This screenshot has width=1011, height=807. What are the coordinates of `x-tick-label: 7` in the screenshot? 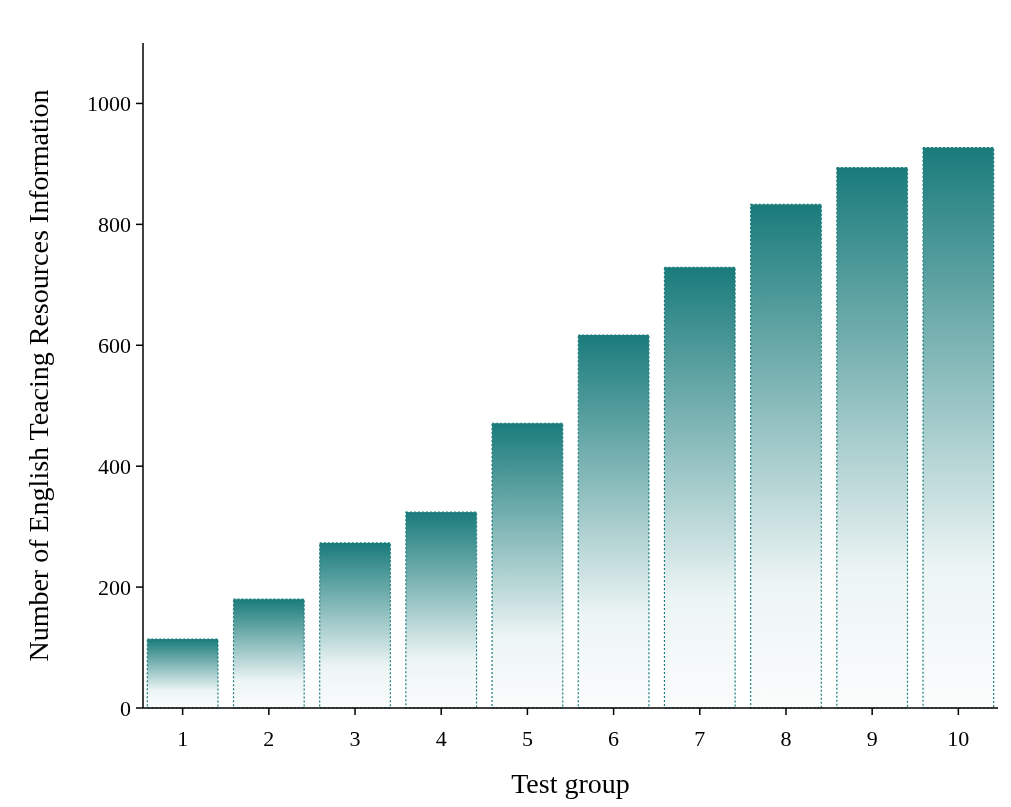 It's located at (700, 738).